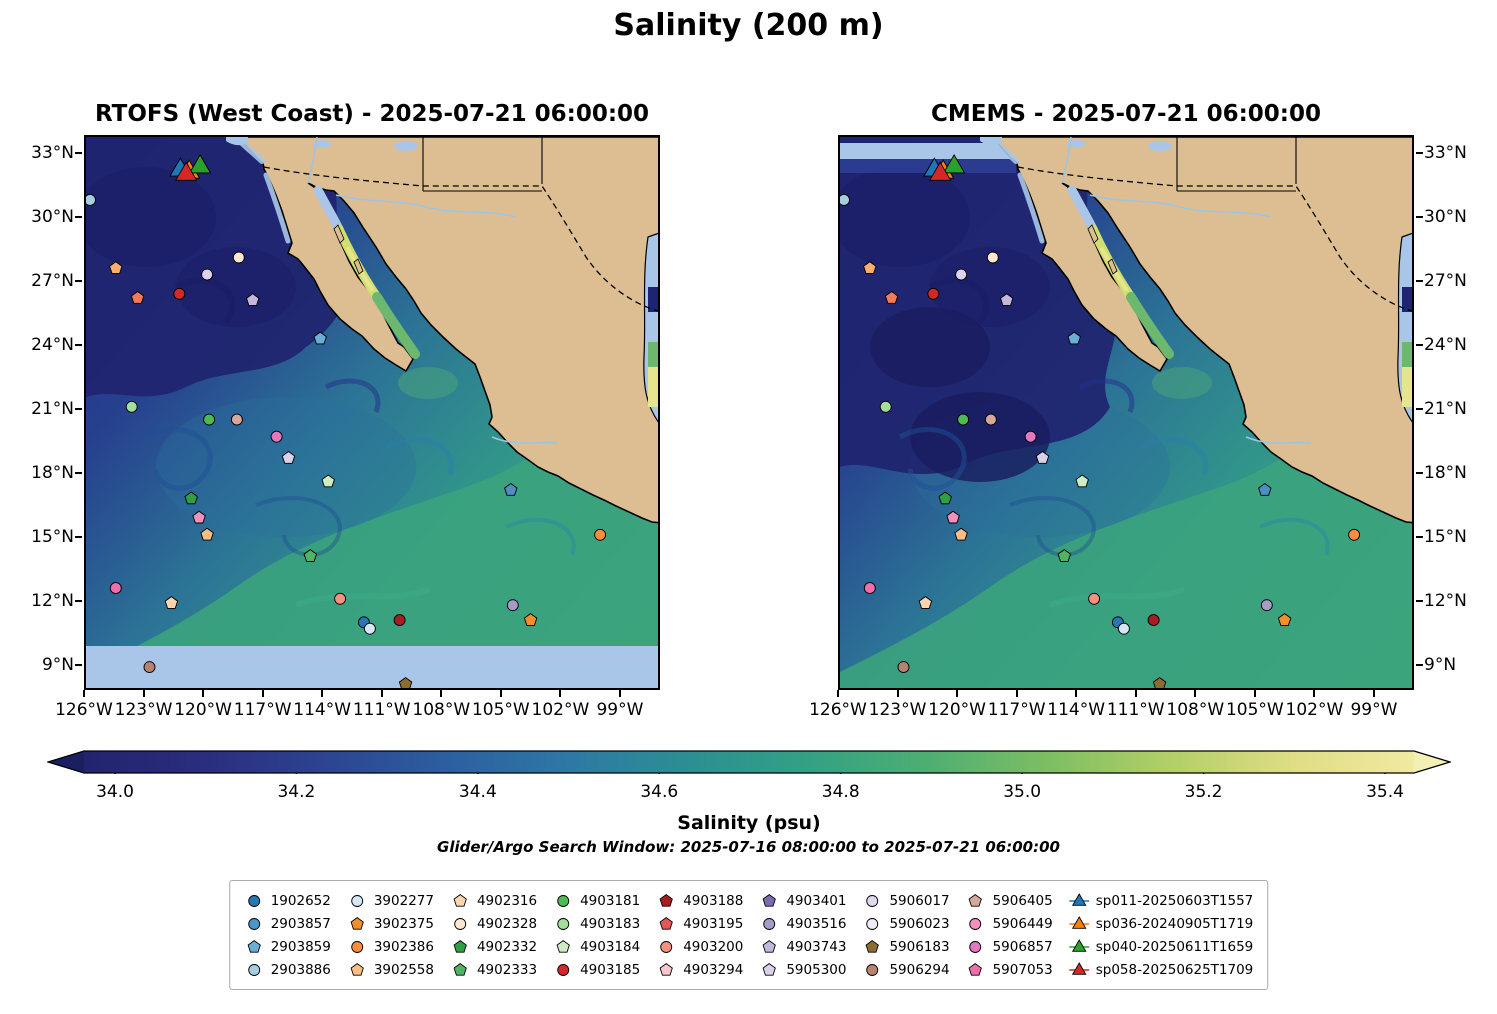  Describe the element at coordinates (1174, 946) in the screenshot. I see `legend-label: sp040-20250611T1659` at that location.